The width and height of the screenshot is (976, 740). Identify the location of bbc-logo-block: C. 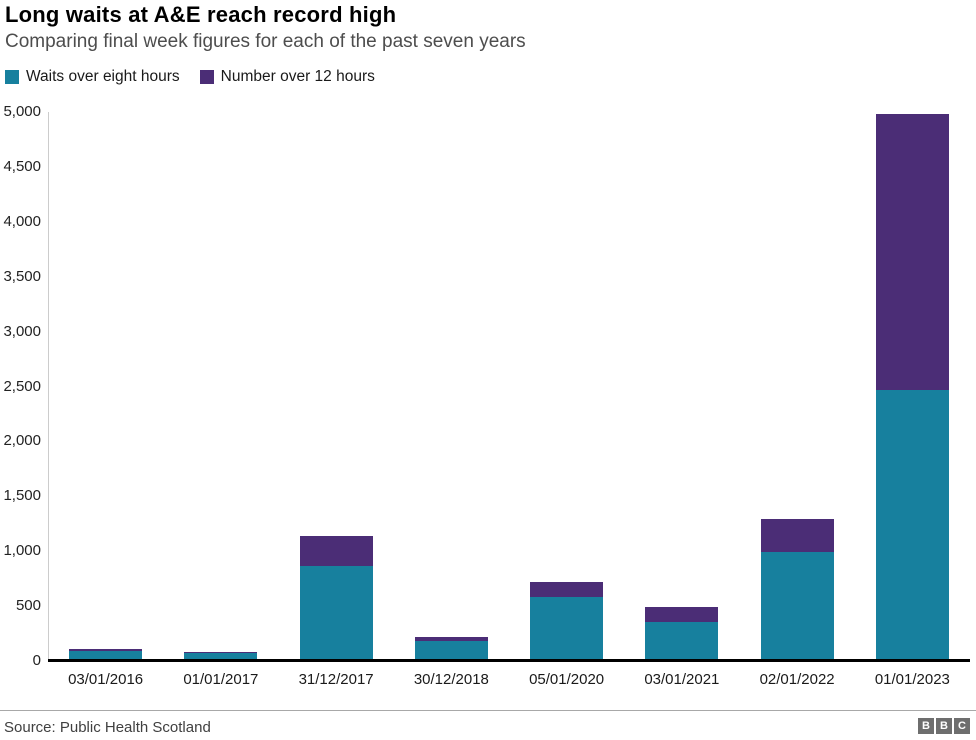
(962, 726).